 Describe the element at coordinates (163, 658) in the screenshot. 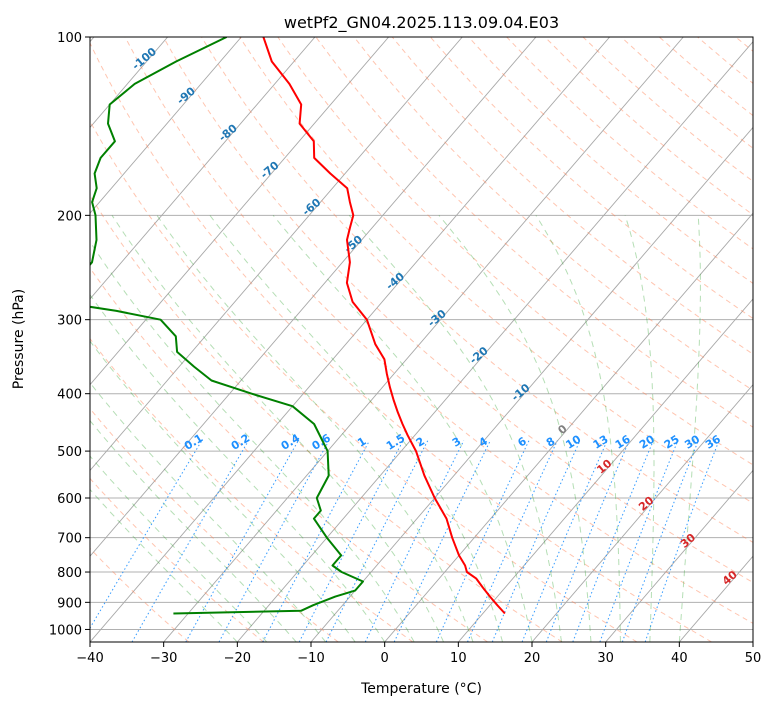

I see `x-tick-label: −30` at that location.